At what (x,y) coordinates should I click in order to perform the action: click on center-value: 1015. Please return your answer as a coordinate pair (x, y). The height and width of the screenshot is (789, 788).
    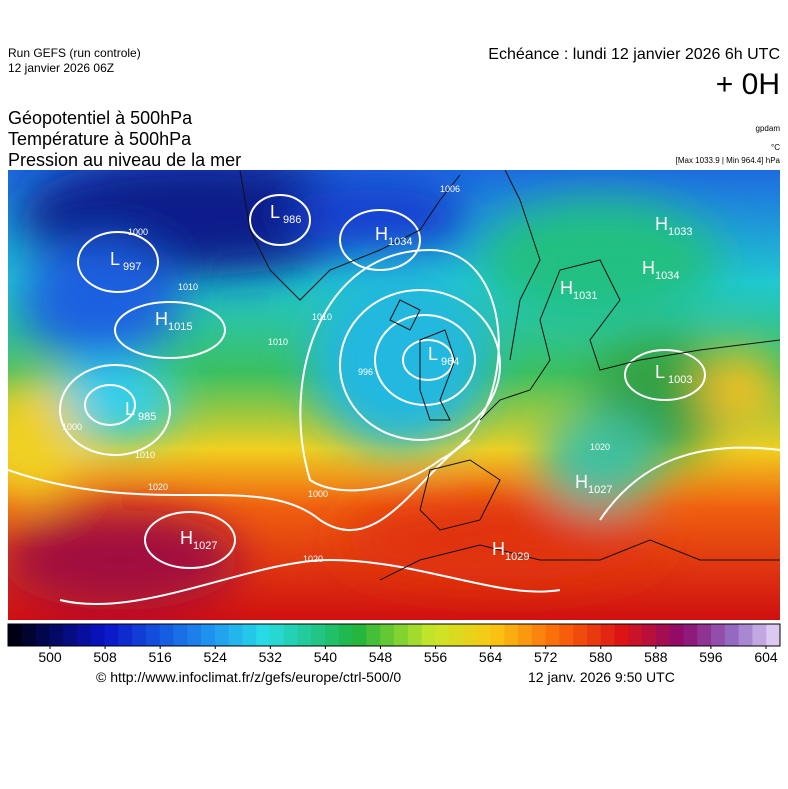
    Looking at the image, I should click on (180, 327).